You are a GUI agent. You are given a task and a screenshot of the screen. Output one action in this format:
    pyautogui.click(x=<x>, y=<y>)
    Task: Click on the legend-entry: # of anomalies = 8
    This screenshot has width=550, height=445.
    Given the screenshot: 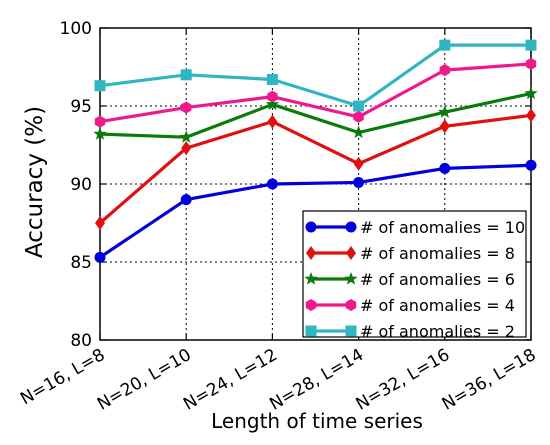 What is the action you would take?
    pyautogui.click(x=410, y=253)
    